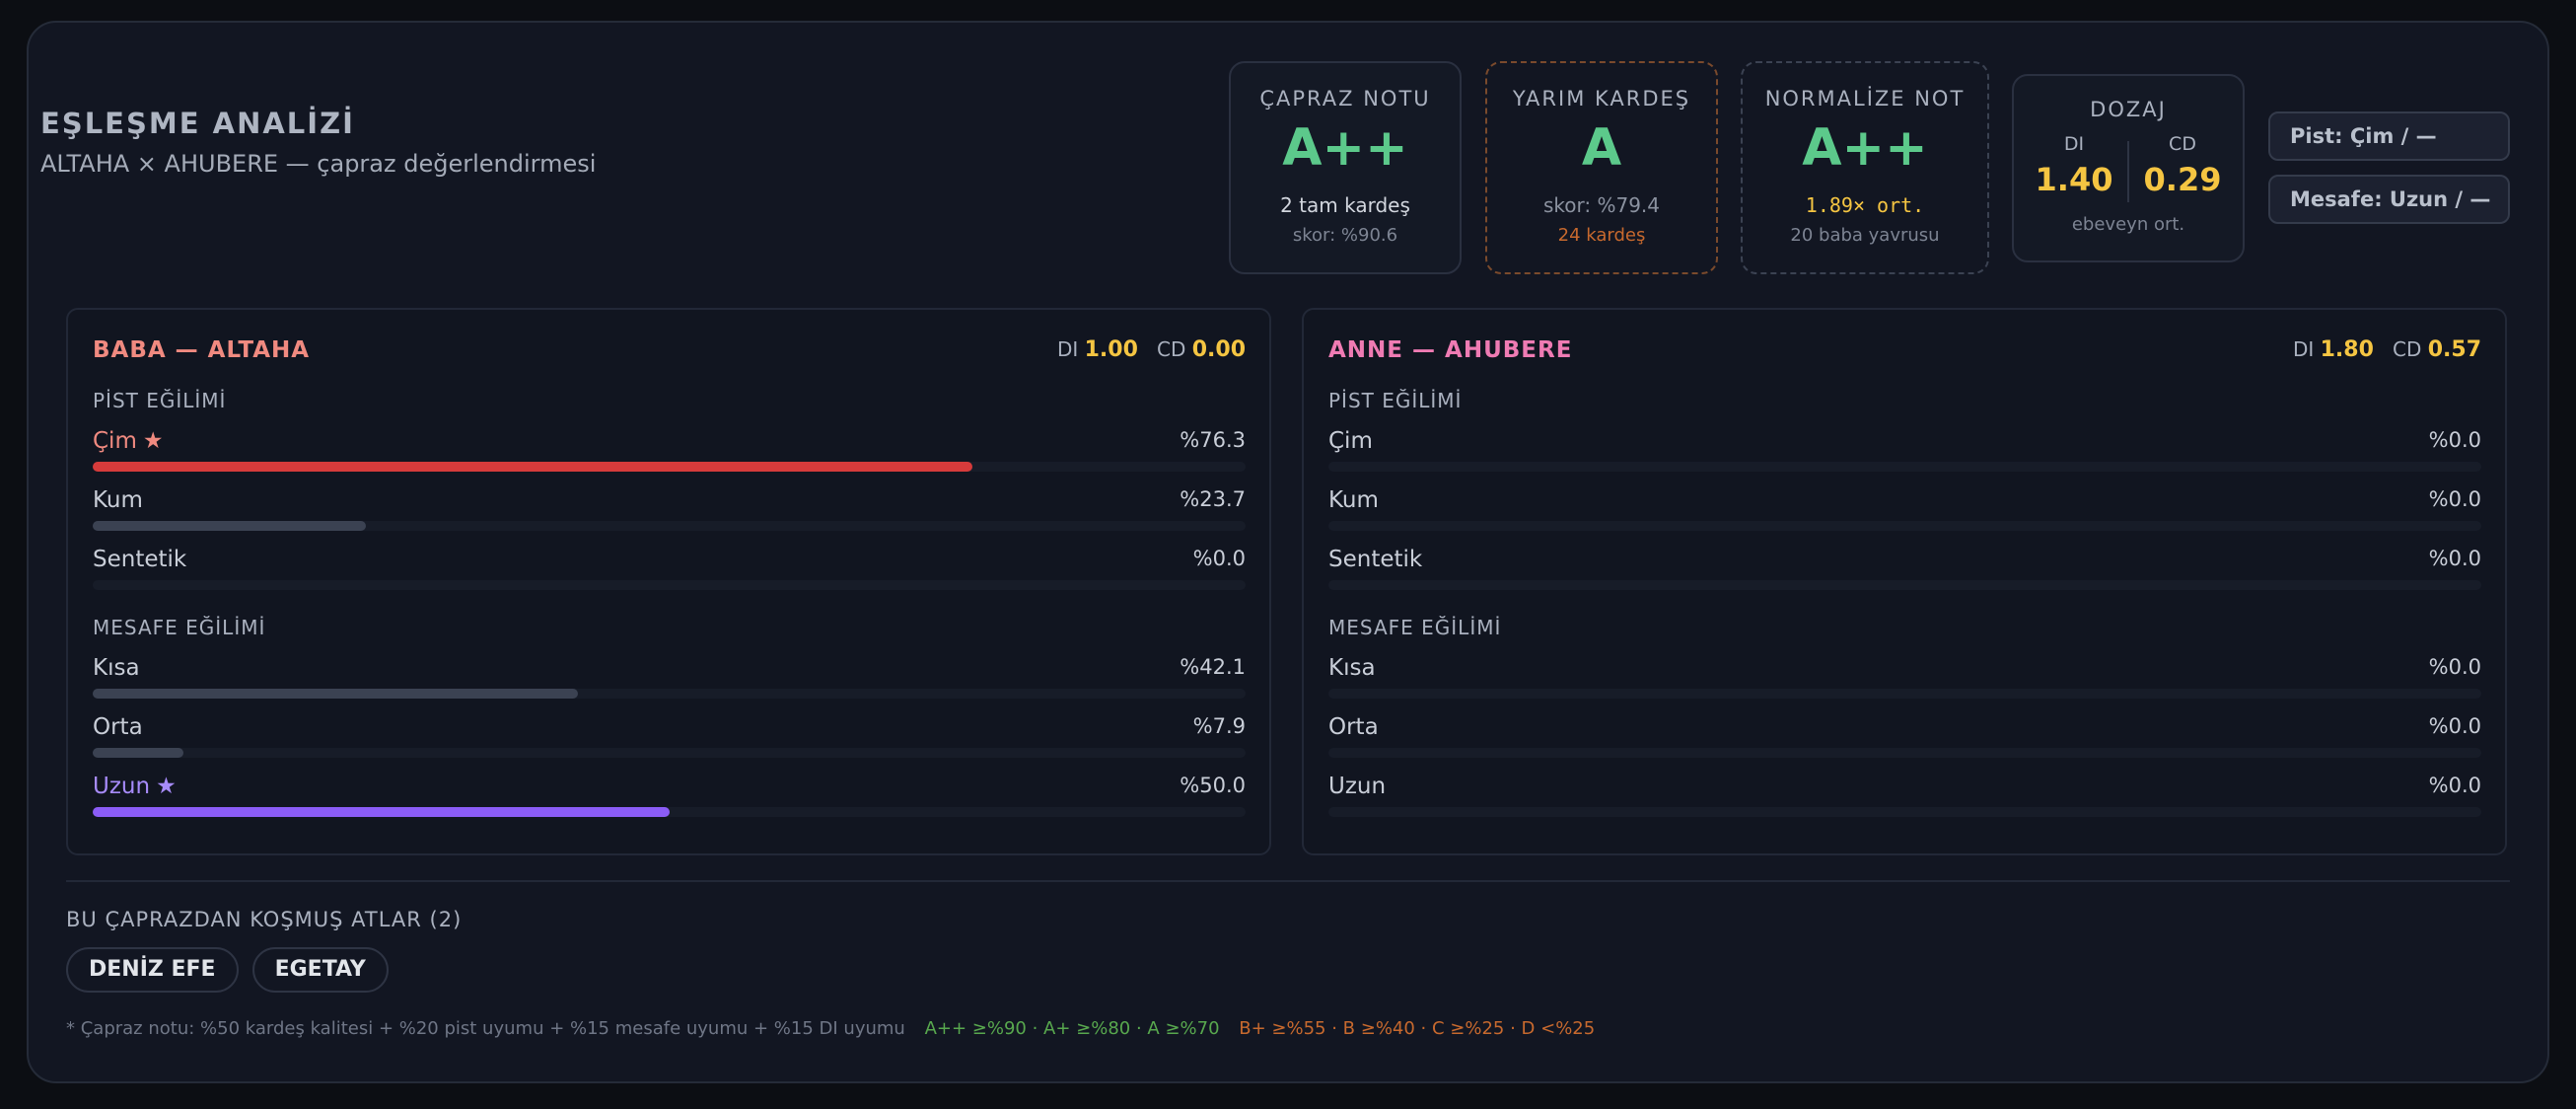 The width and height of the screenshot is (2576, 1109). What do you see at coordinates (1213, 440) in the screenshot?
I see `sire-surface-percent: %76.3` at bounding box center [1213, 440].